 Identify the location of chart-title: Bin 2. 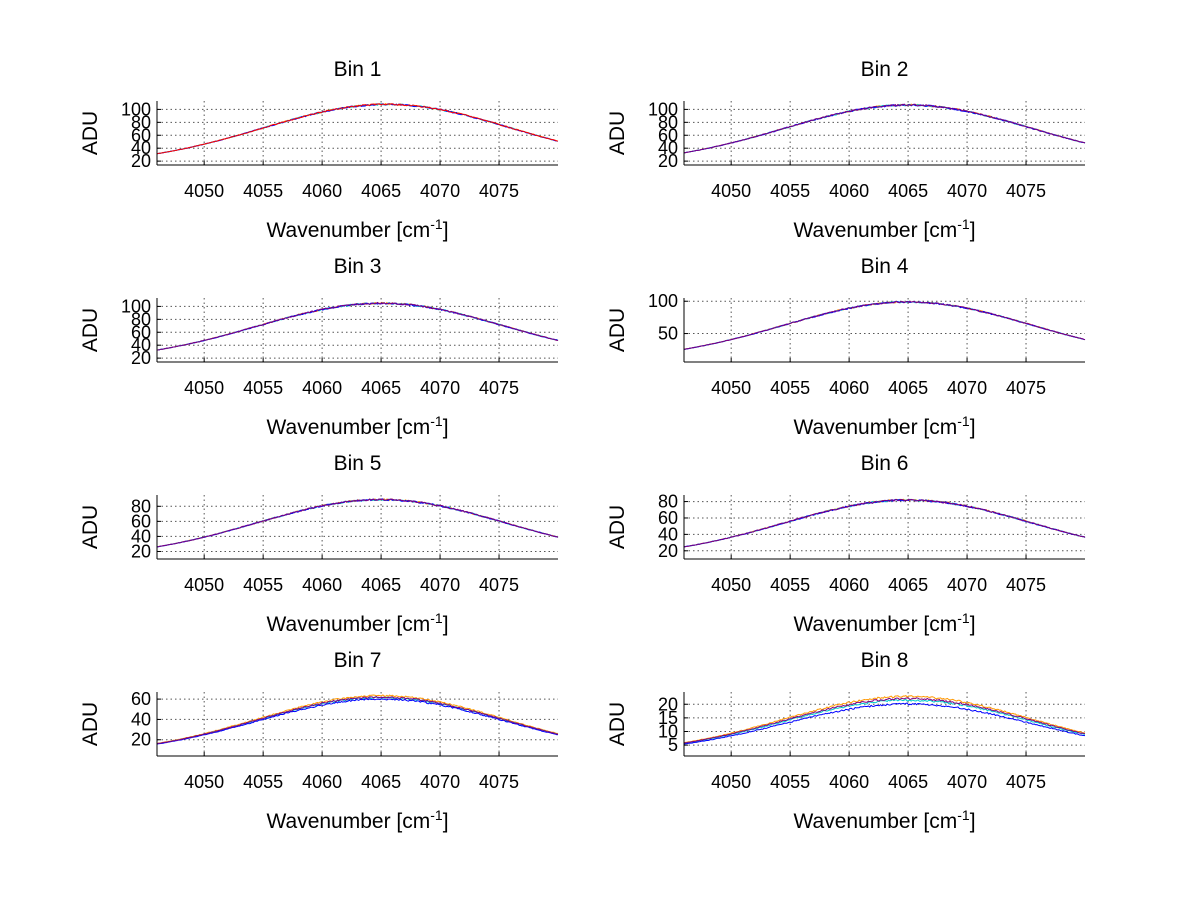
(885, 69).